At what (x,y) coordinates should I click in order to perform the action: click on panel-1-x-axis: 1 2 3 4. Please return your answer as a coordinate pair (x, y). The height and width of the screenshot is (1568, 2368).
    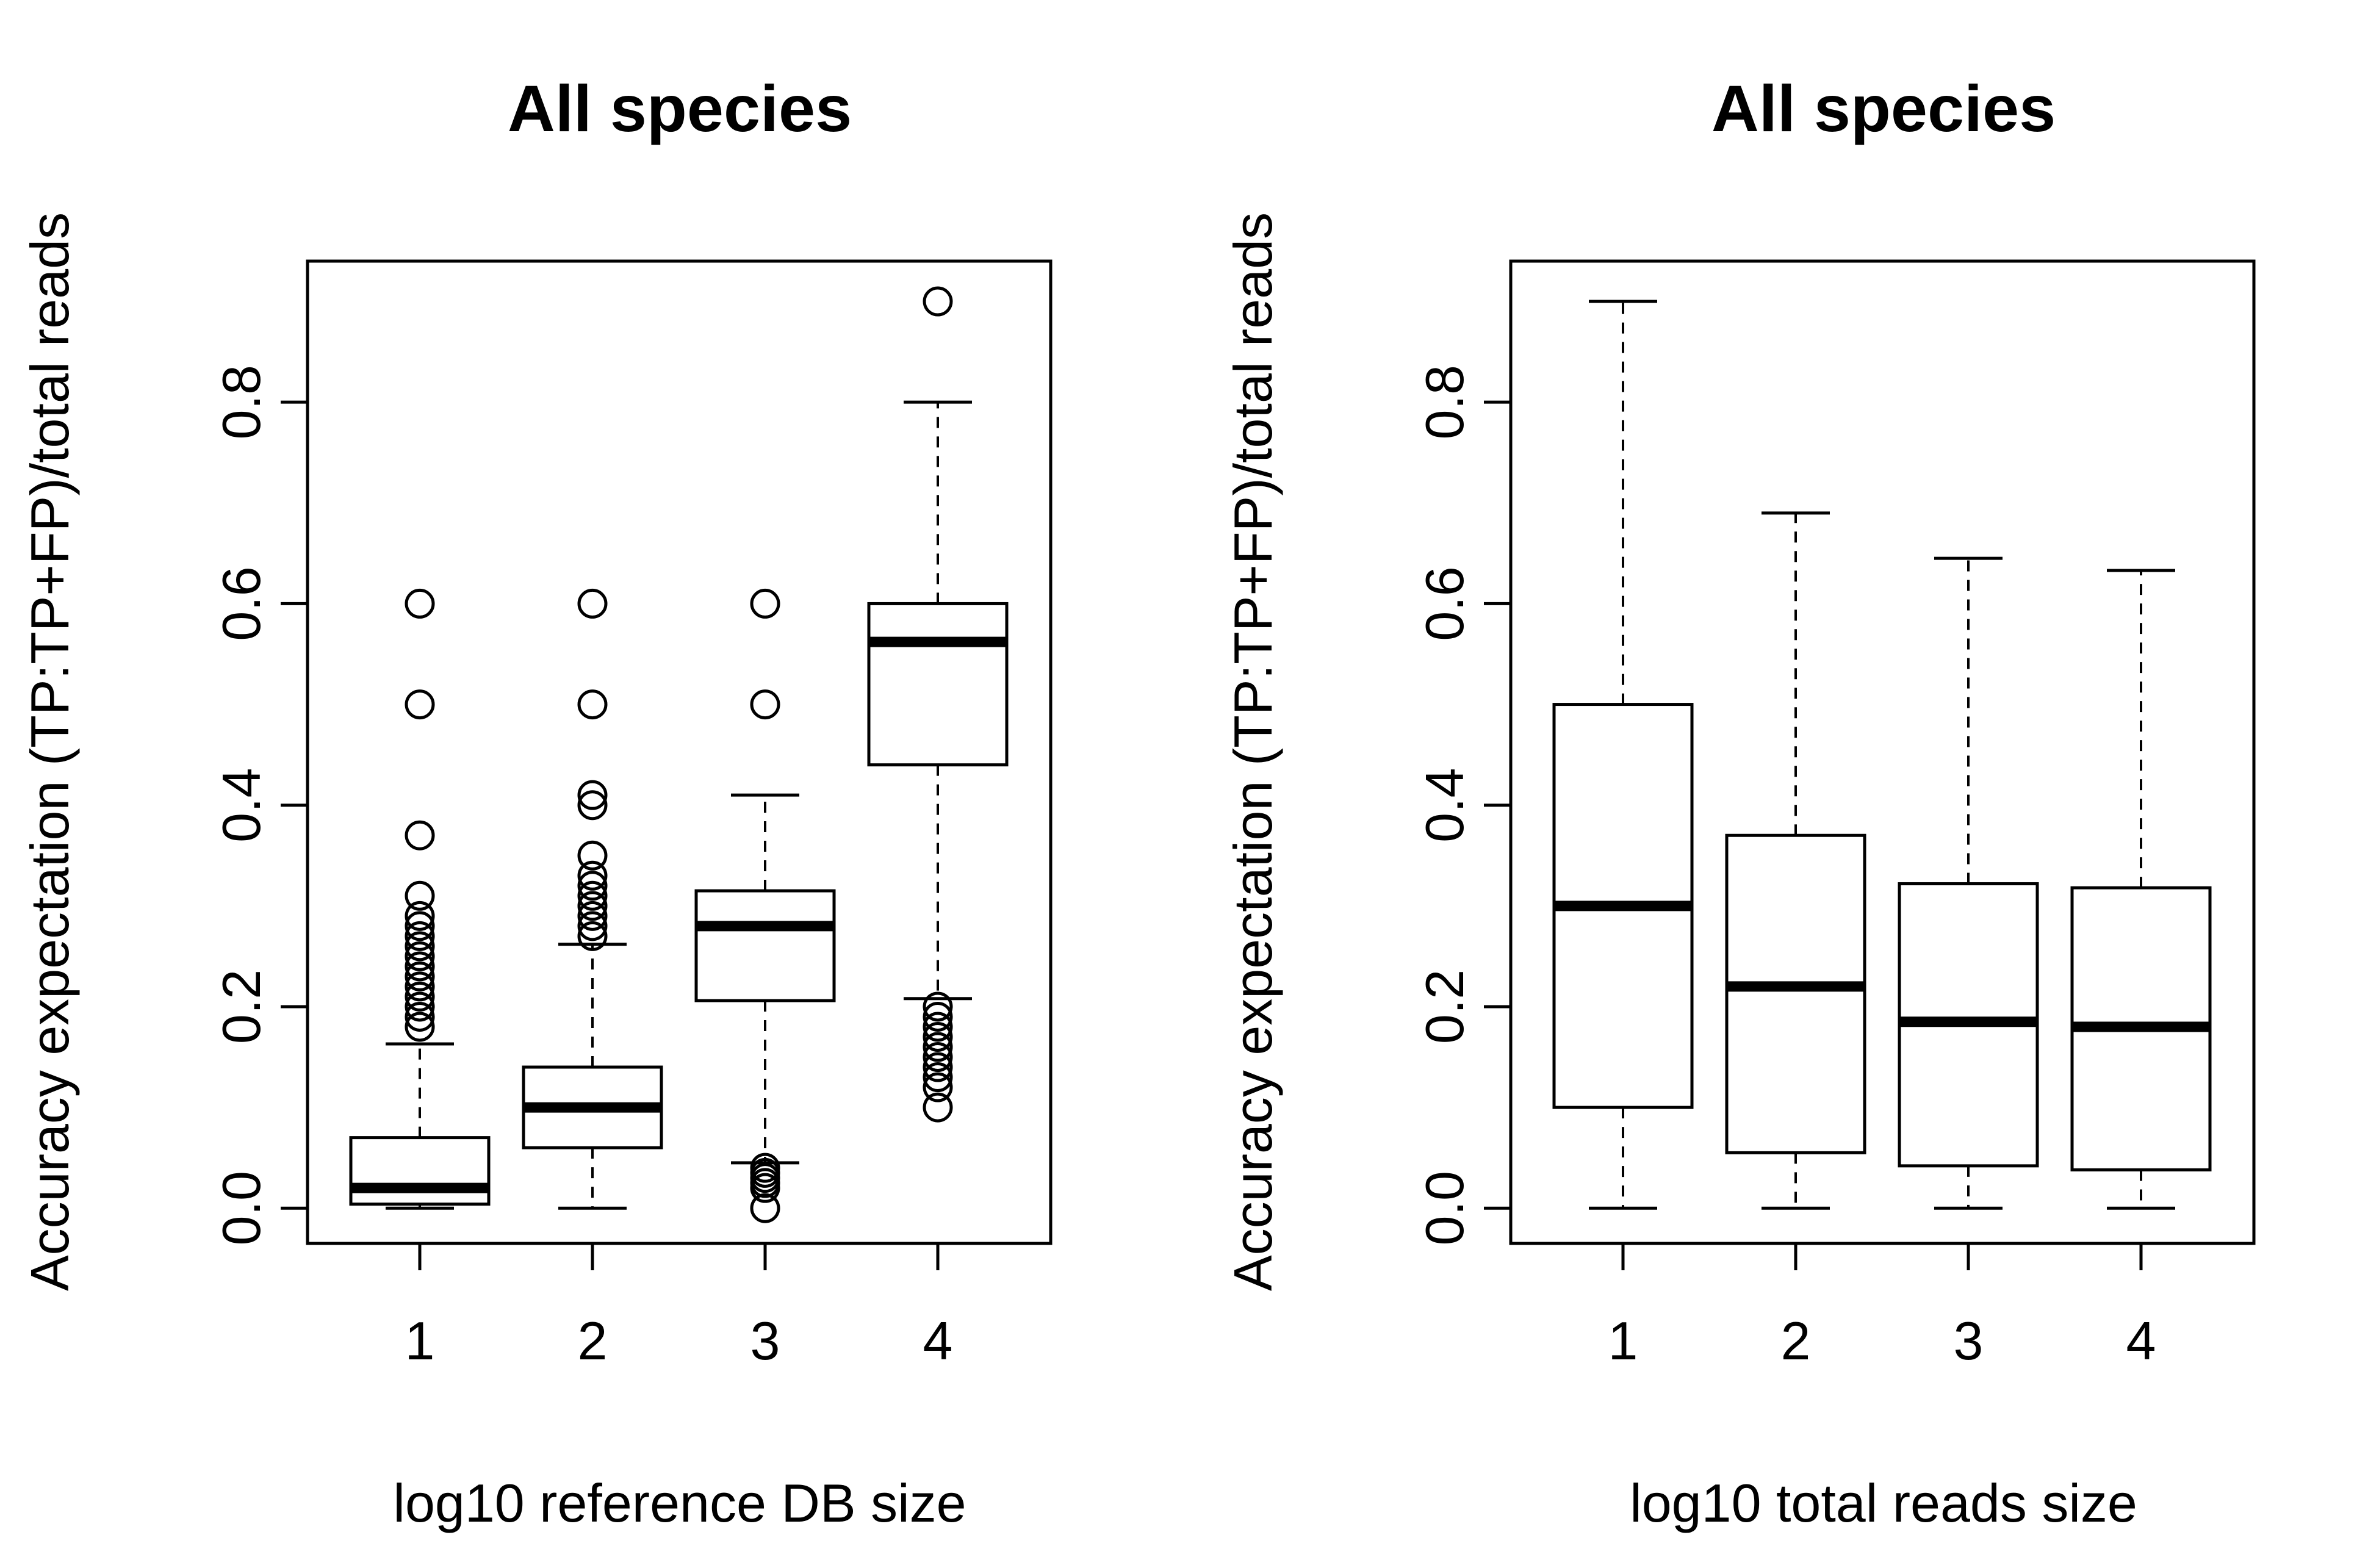
    Looking at the image, I should click on (679, 1307).